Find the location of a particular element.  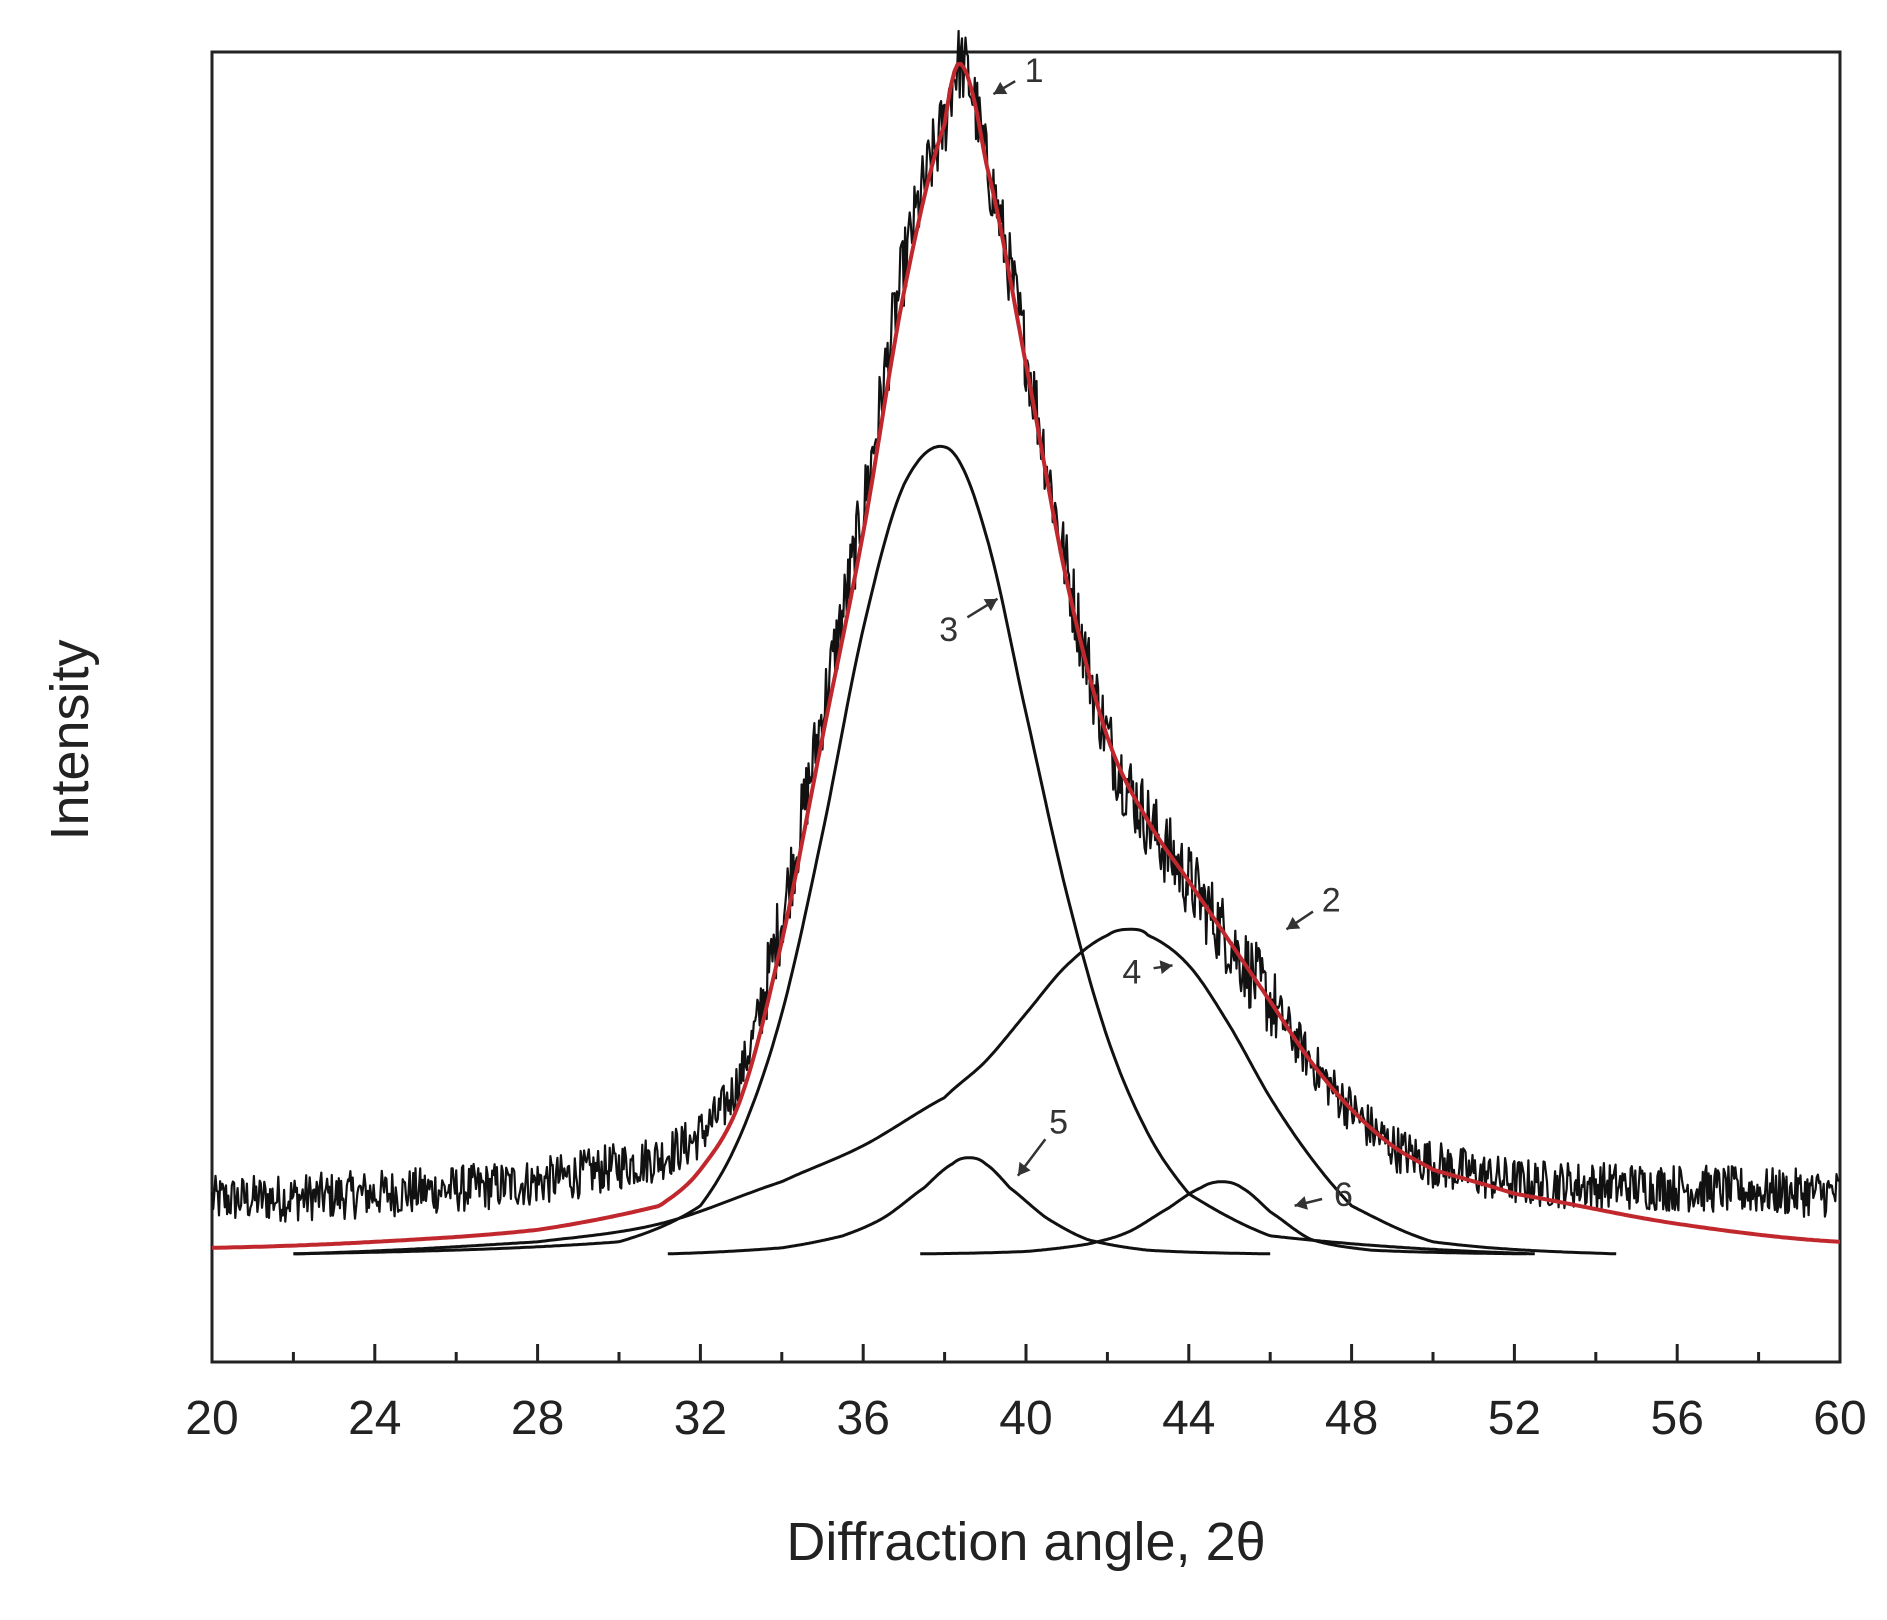

x-axis-title: Diffraction angle, 2θ is located at coordinates (1025, 1542).